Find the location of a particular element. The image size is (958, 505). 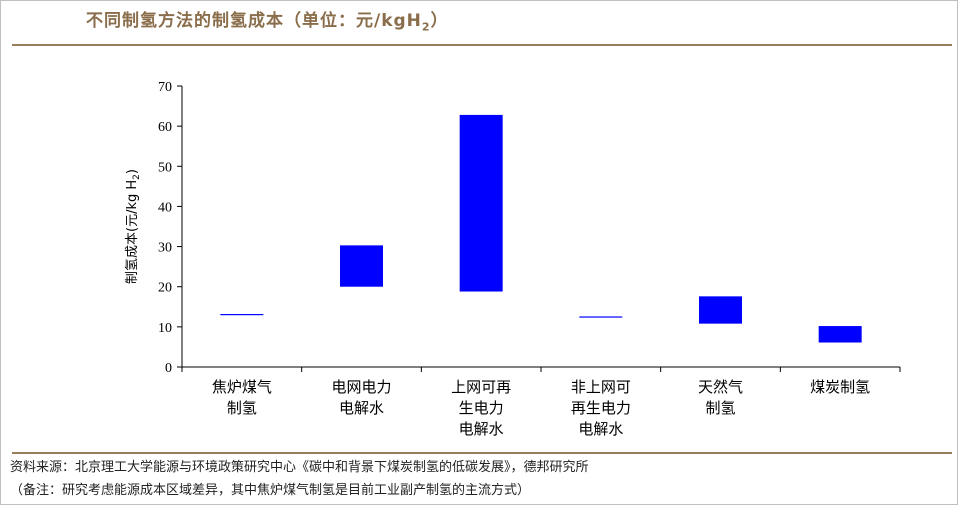

y-tick-label: 60 is located at coordinates (165, 127).